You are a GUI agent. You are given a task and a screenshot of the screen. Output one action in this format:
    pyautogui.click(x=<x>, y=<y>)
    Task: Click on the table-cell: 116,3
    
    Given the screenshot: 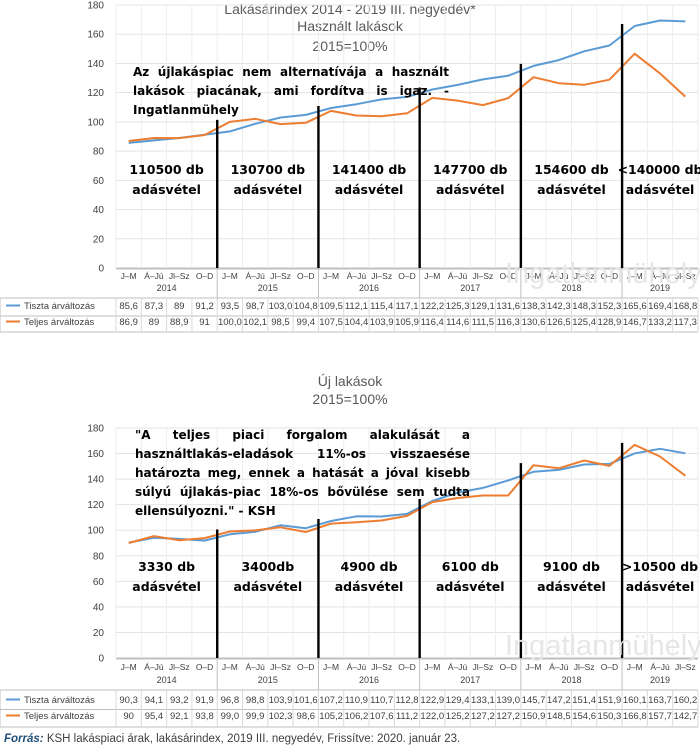 What is the action you would take?
    pyautogui.click(x=508, y=322)
    